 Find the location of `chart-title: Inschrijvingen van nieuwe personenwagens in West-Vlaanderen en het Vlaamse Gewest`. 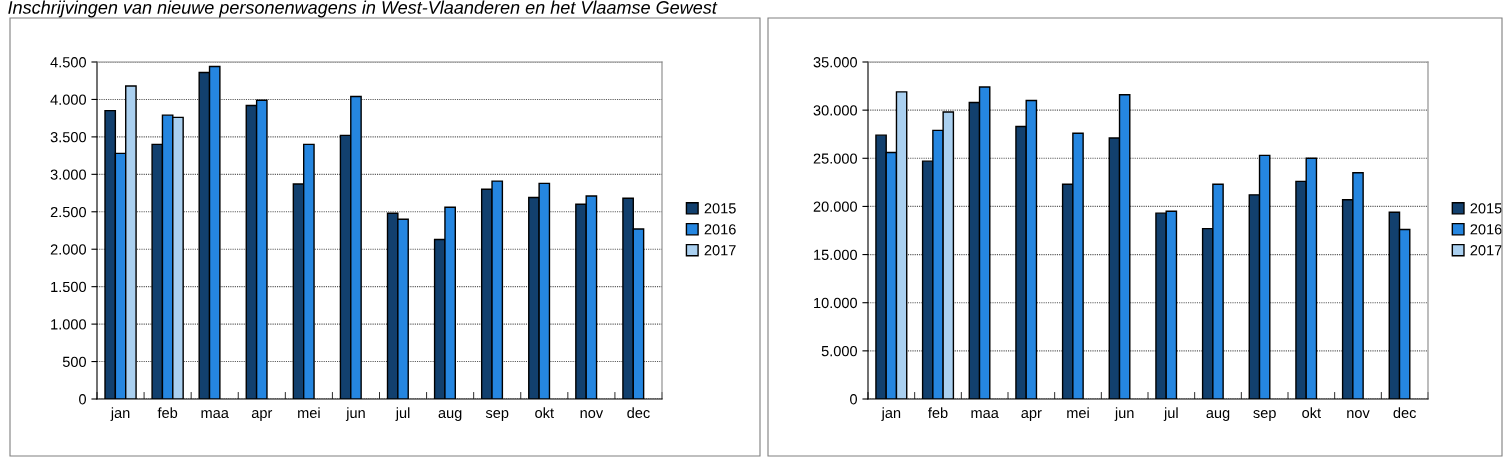

chart-title: Inschrijvingen van nieuwe personenwagens in West-Vlaanderen en het Vlaamse Gewest is located at coordinates (363, 9).